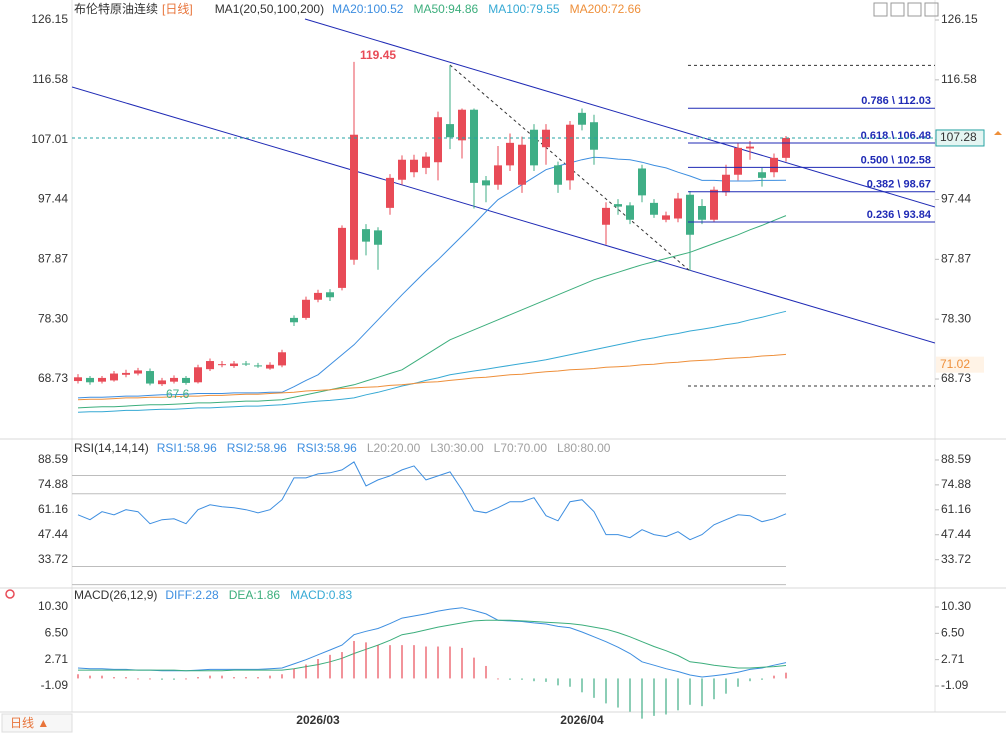 This screenshot has height=733, width=1006. I want to click on period-button, so click(37, 723).